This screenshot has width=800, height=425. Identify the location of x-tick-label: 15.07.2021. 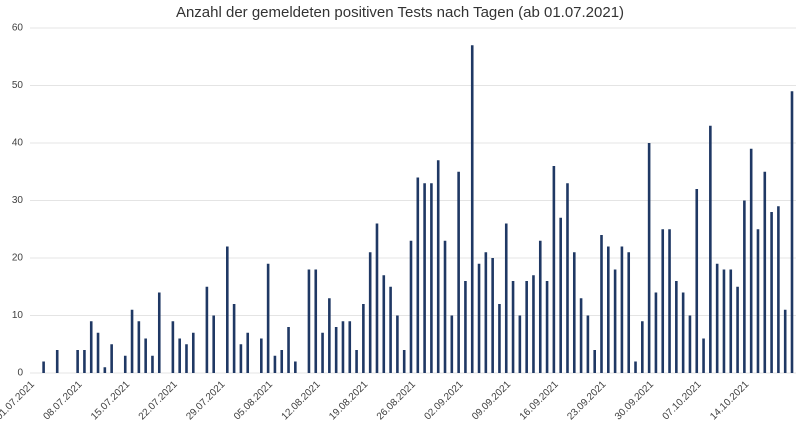
(110, 400).